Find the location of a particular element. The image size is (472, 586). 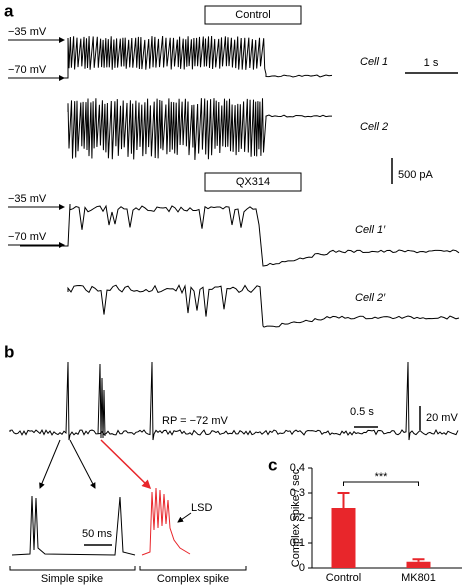

resting-potential: RP = −72 mV is located at coordinates (195, 421).